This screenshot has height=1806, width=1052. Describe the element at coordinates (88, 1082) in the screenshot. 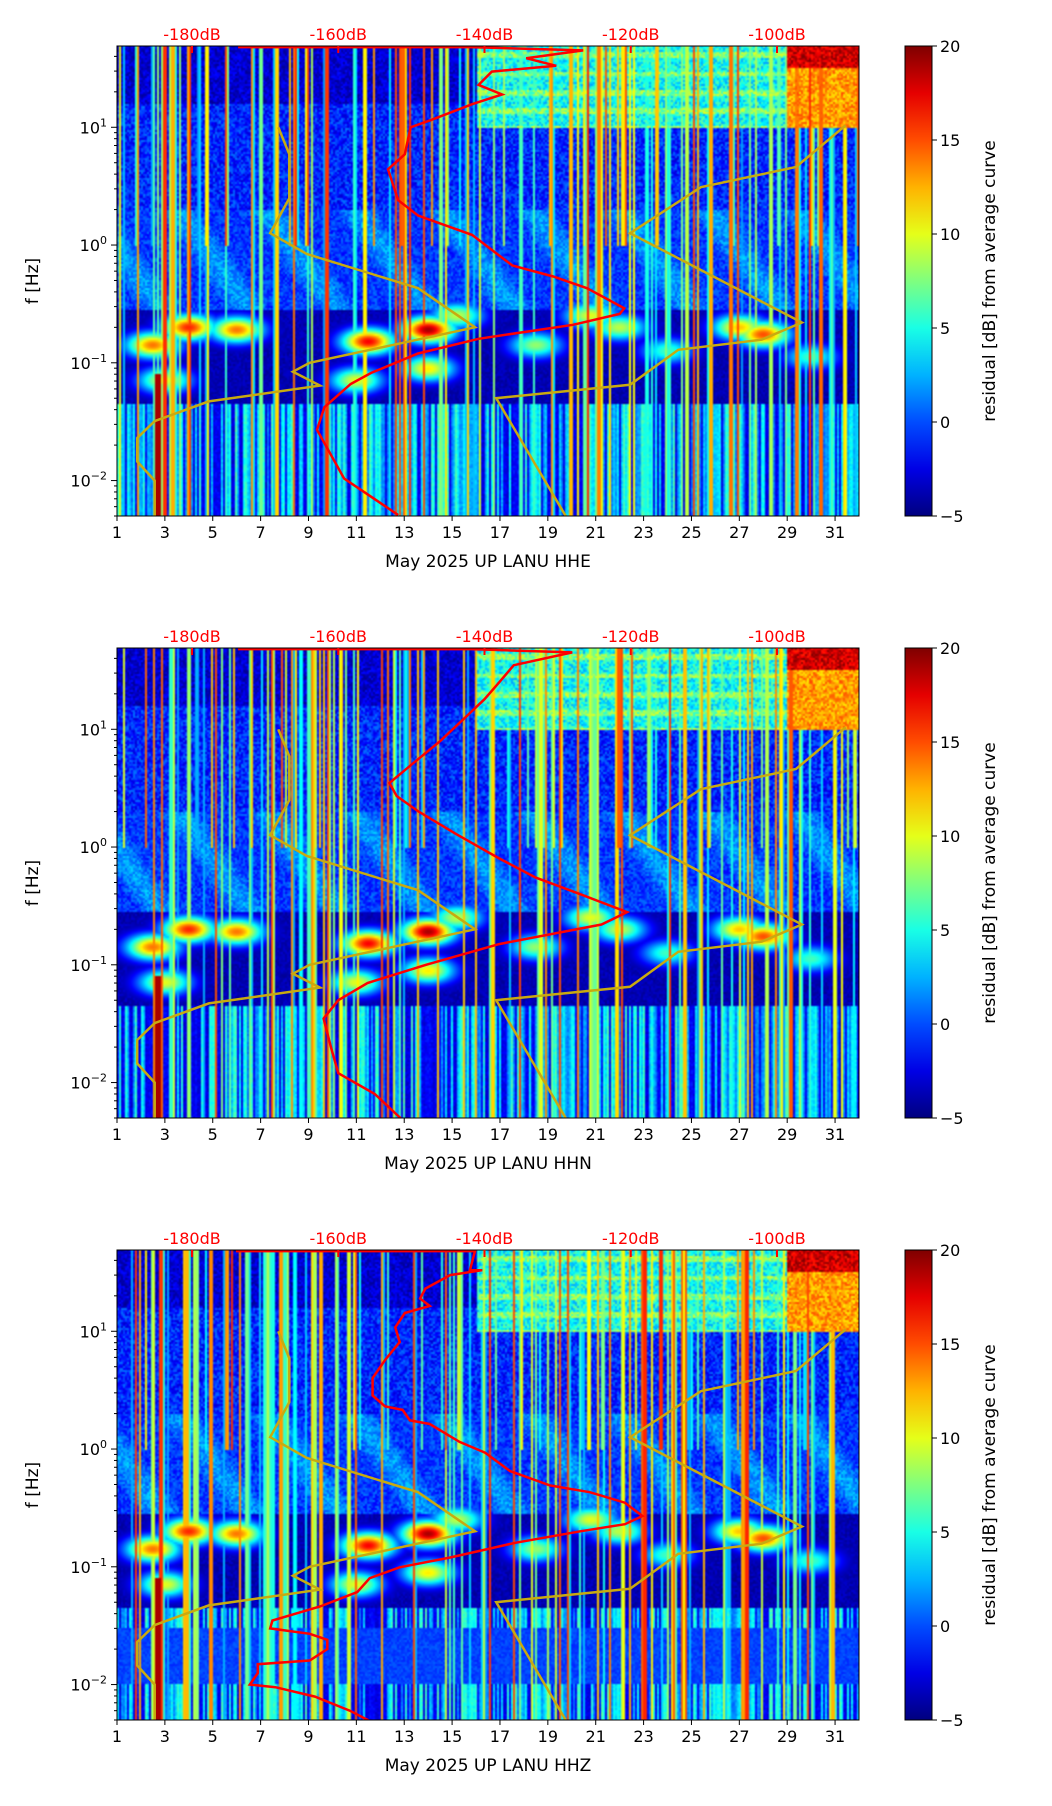

I see `y-tick-label: 10⁻²` at that location.